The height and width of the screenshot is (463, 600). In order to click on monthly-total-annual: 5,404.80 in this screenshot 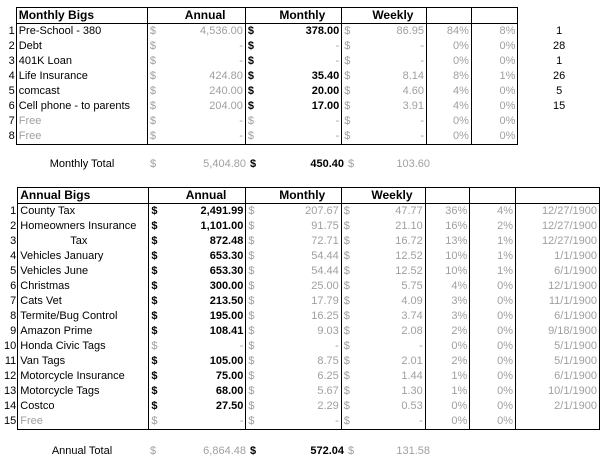, I will do `click(224, 164)`.